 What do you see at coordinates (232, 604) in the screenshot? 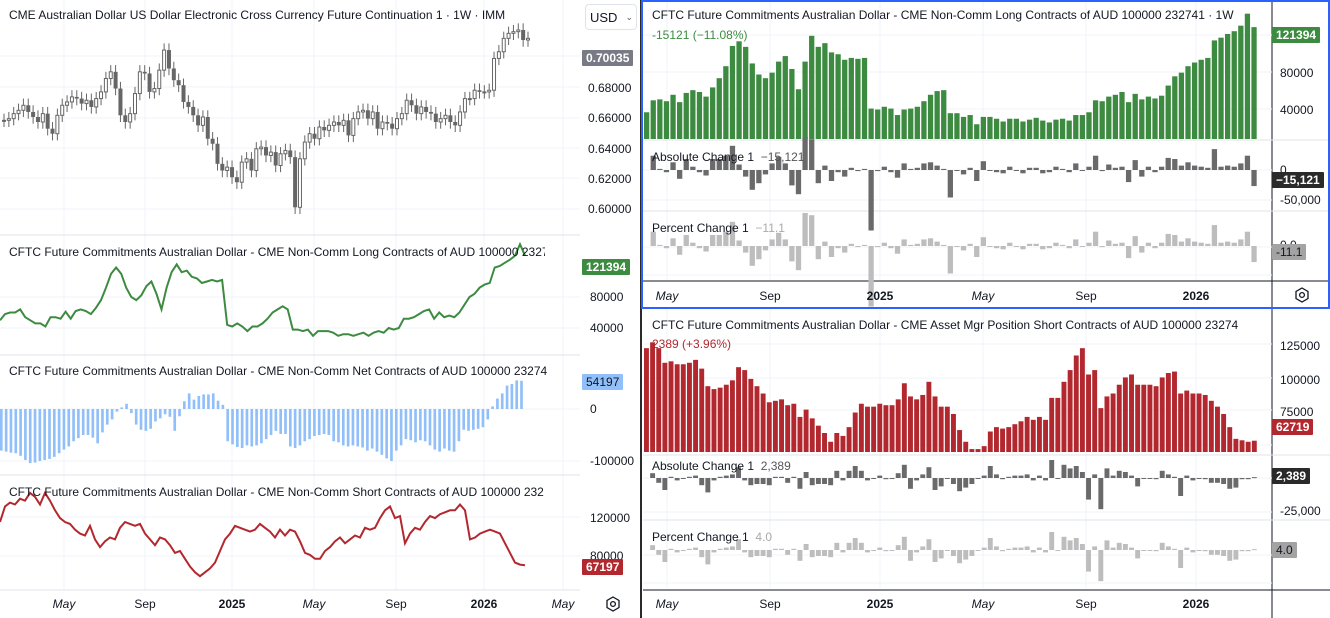
I see `left-x-label: 2025` at bounding box center [232, 604].